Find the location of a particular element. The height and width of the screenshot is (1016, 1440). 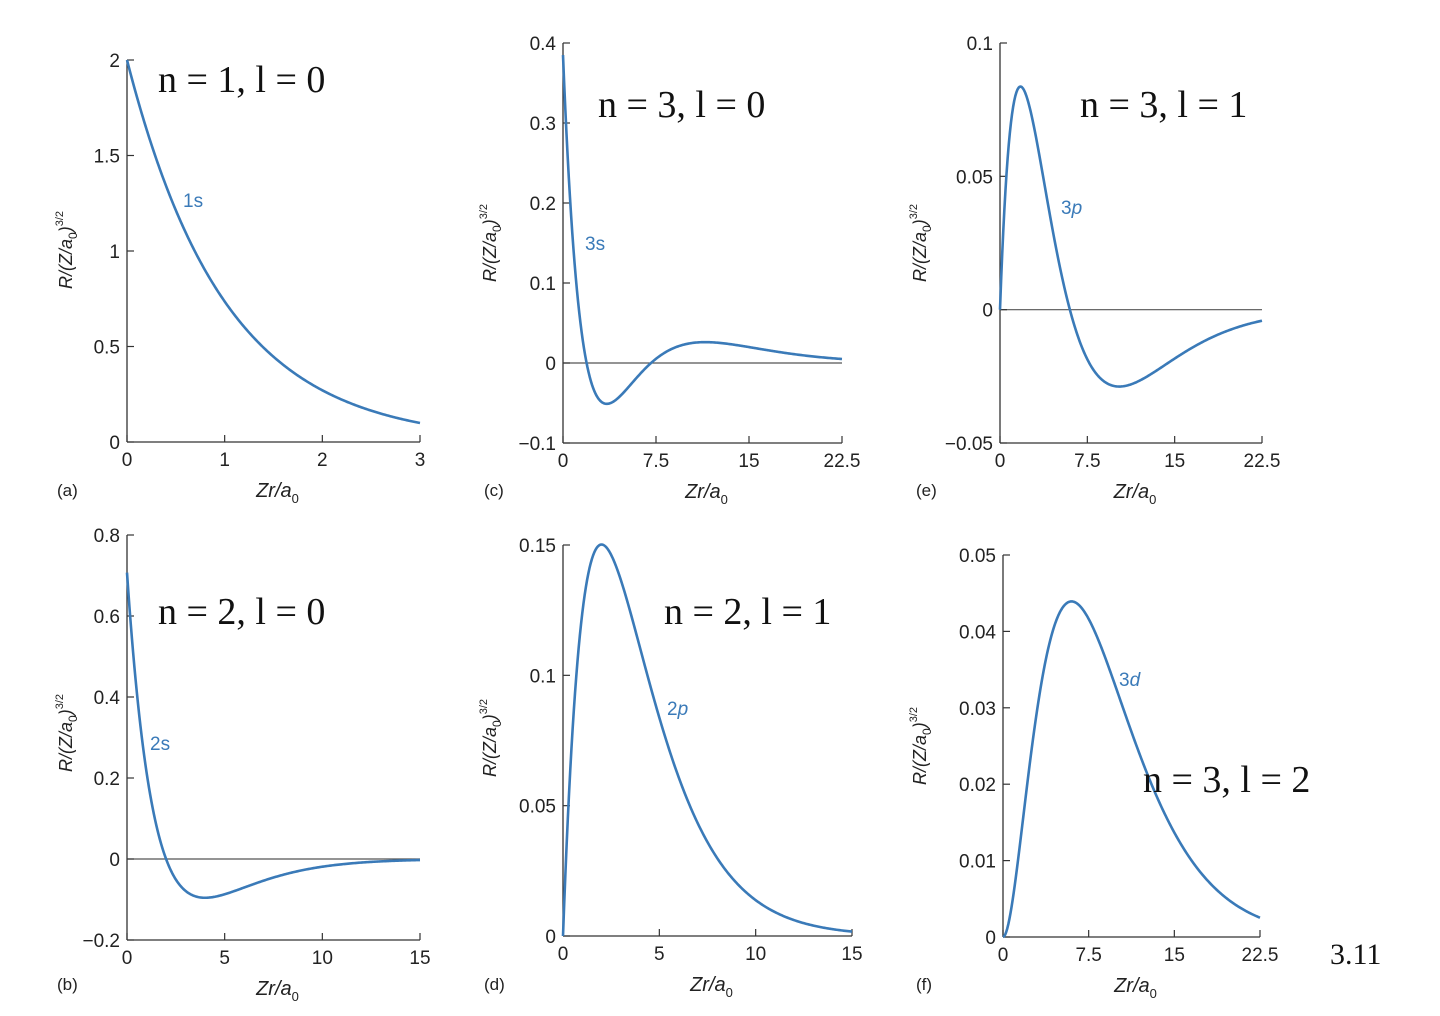

curve-2s is located at coordinates (273, 736).